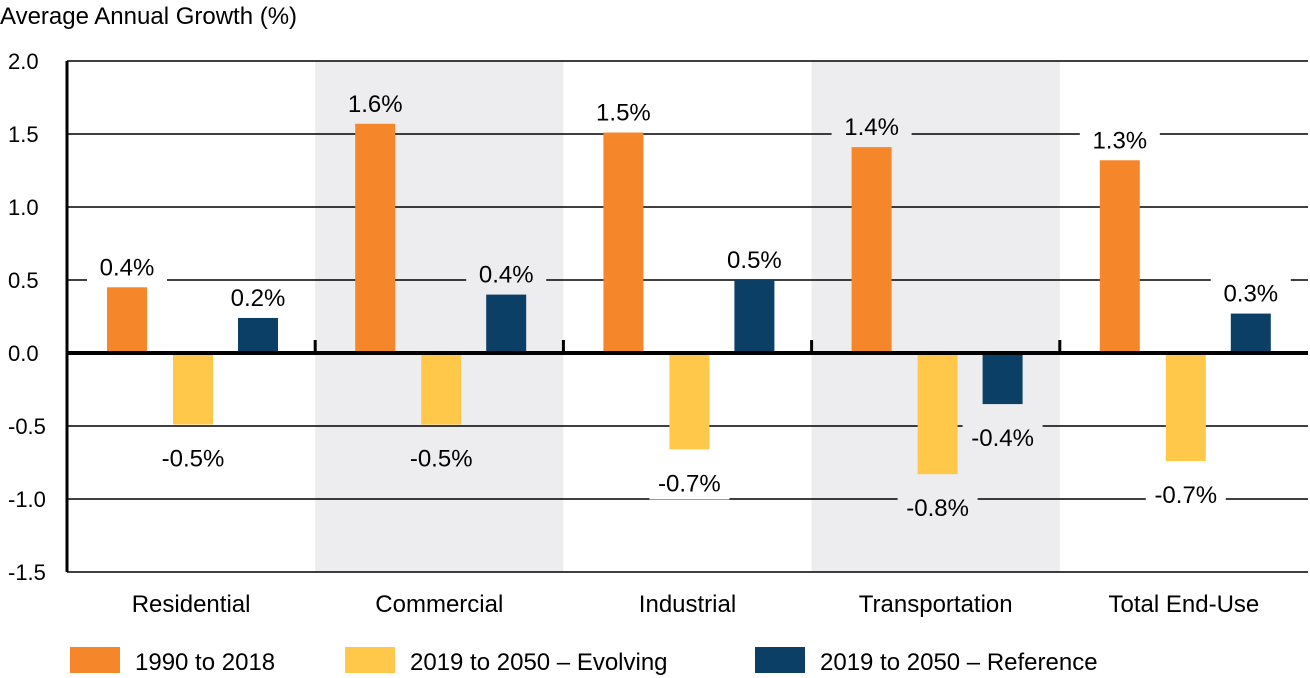 Image resolution: width=1310 pixels, height=678 pixels. I want to click on data-label: 1.5%, so click(623, 113).